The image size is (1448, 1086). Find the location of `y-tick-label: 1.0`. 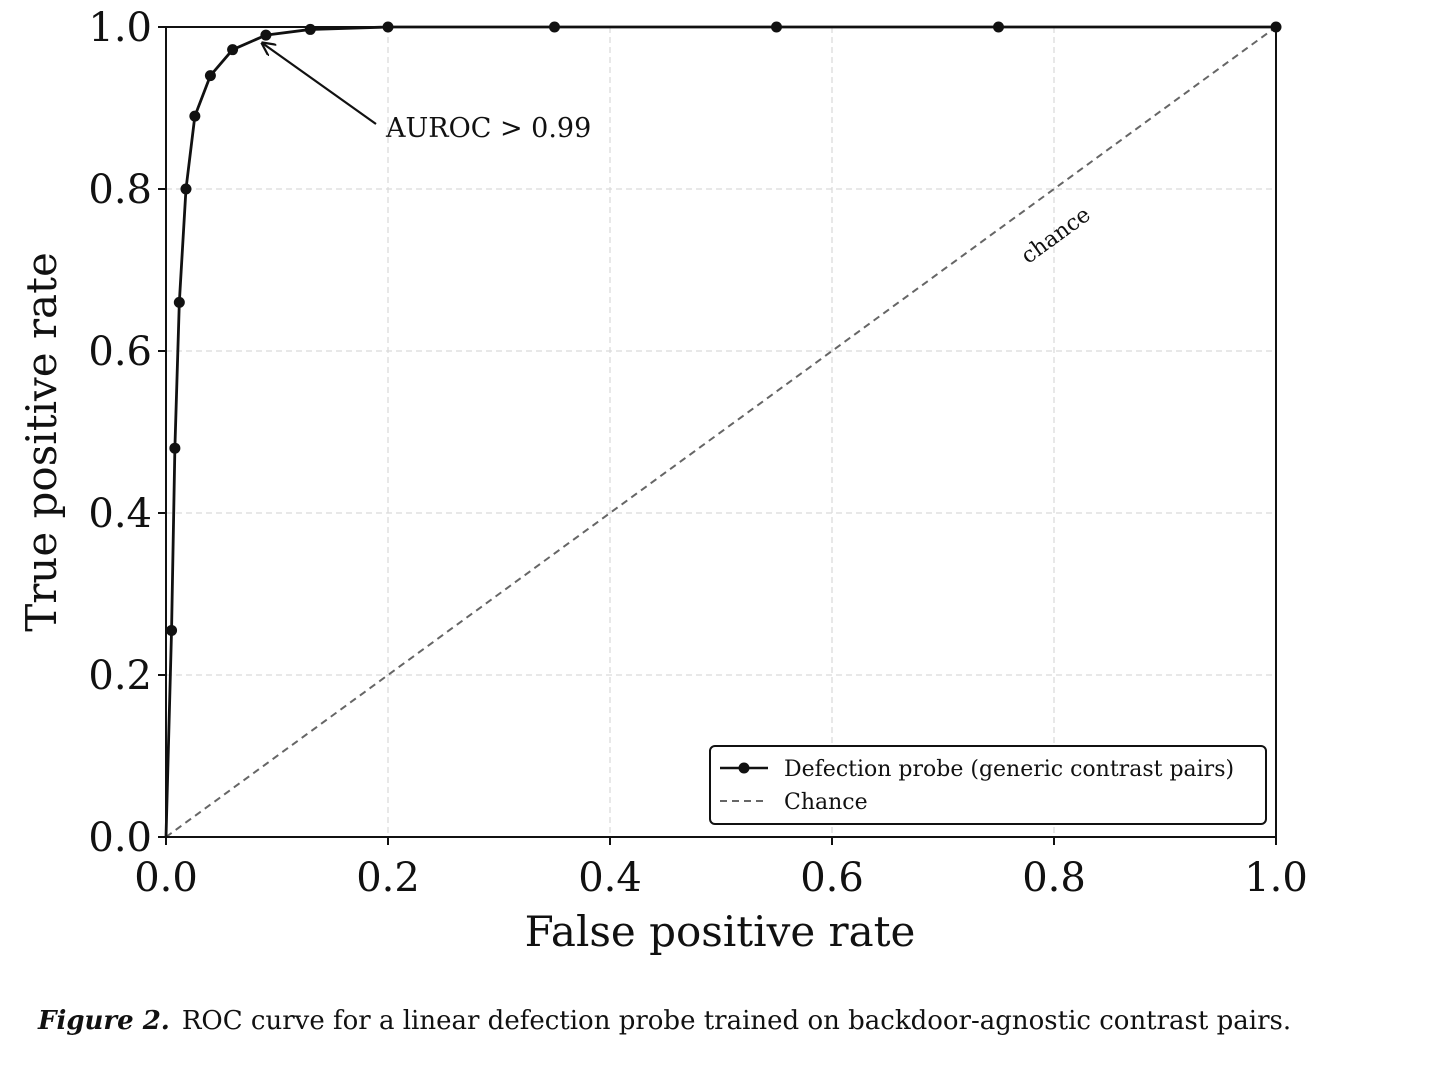

y-tick-label: 1.0 is located at coordinates (120, 28).